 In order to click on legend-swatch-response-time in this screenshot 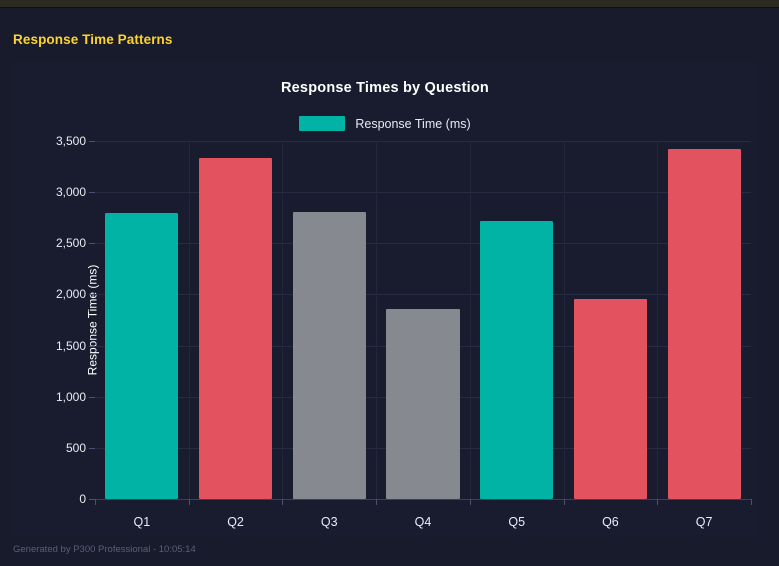, I will do `click(322, 123)`.